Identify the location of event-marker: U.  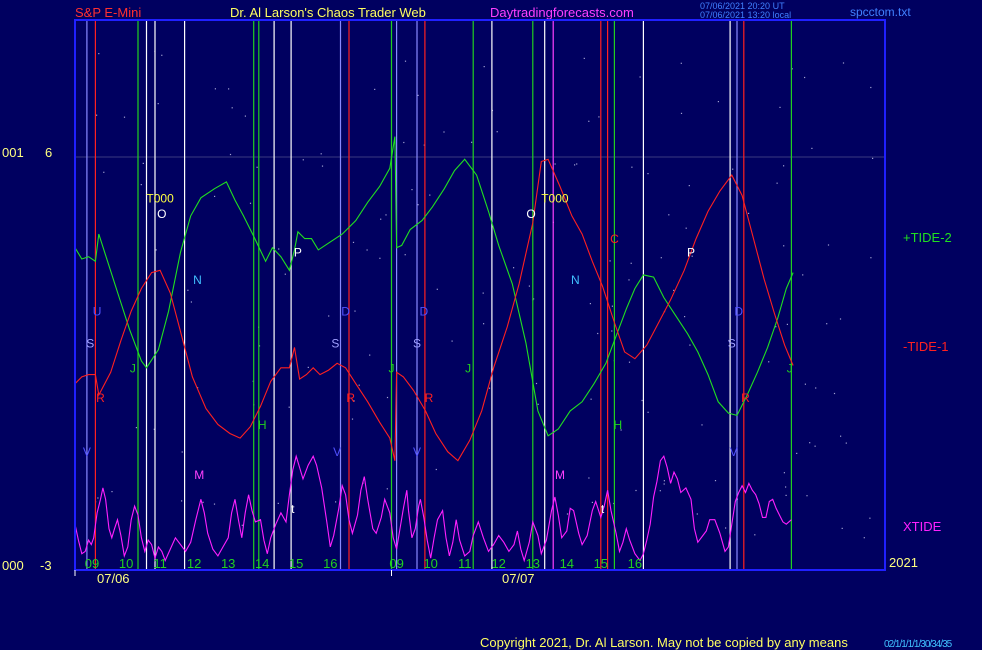
(97, 312).